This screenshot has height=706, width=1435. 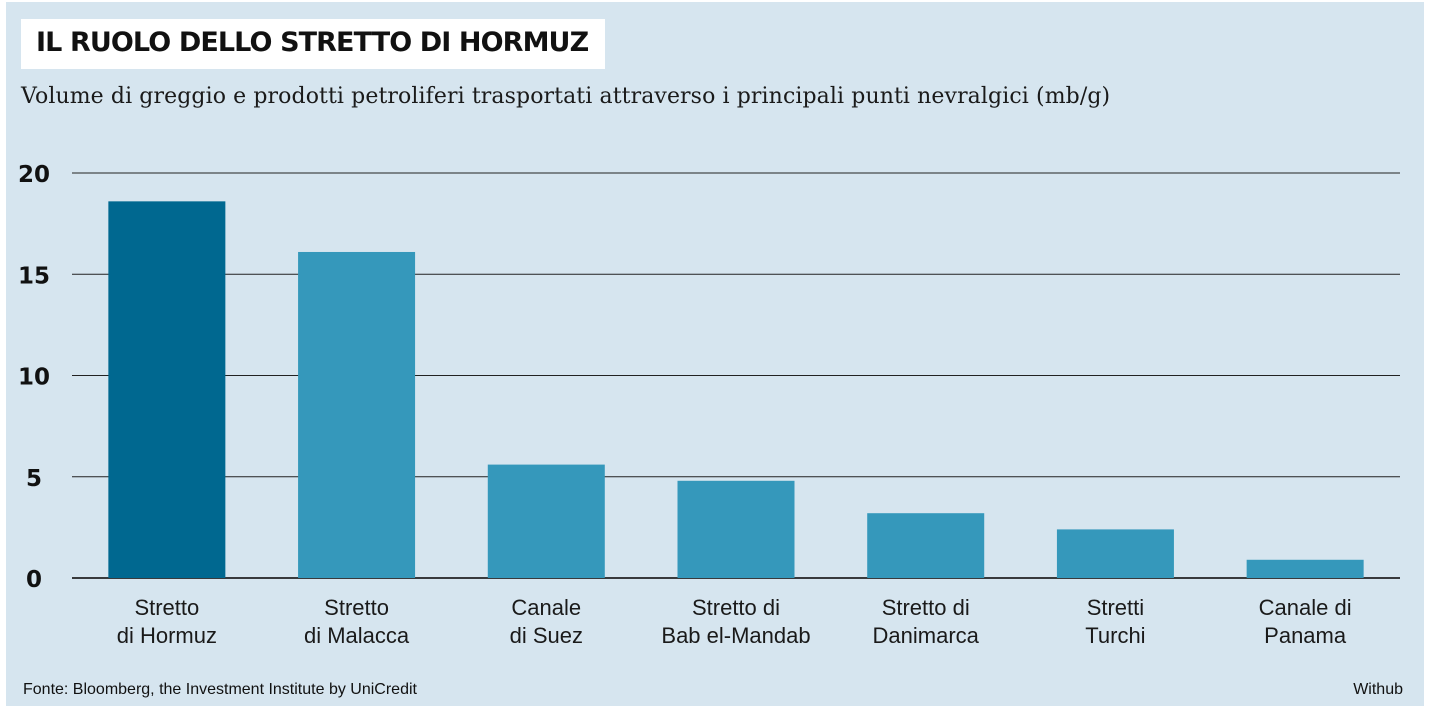 I want to click on y-tick-label: 15, so click(x=34, y=276).